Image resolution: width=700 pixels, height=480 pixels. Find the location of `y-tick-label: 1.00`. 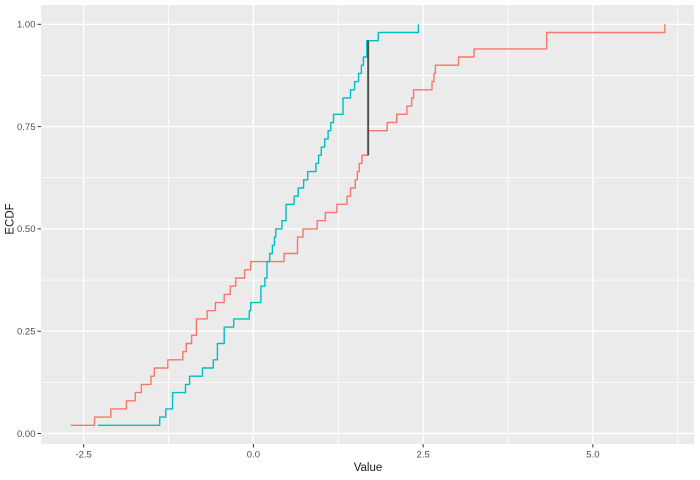

y-tick-label: 1.00 is located at coordinates (26, 25).